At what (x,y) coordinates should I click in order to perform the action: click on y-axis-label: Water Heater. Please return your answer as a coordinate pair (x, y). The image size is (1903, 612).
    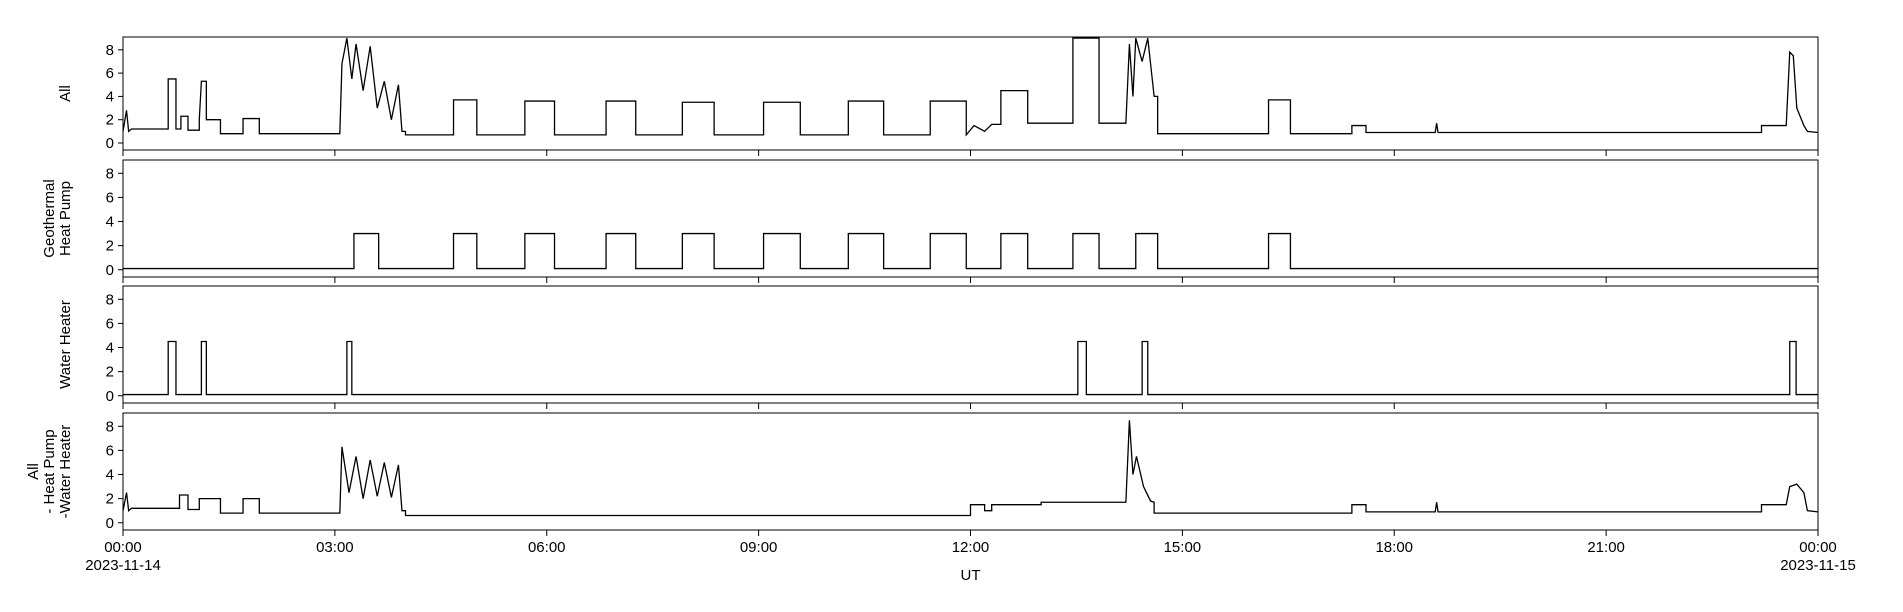
    Looking at the image, I should click on (65, 344).